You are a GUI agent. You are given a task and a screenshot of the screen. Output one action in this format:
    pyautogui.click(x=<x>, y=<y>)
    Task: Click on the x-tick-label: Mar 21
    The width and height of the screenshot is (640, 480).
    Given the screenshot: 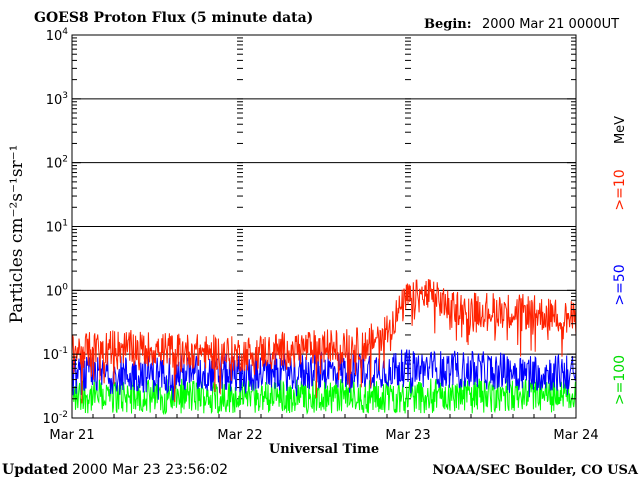 What is the action you would take?
    pyautogui.click(x=71, y=435)
    